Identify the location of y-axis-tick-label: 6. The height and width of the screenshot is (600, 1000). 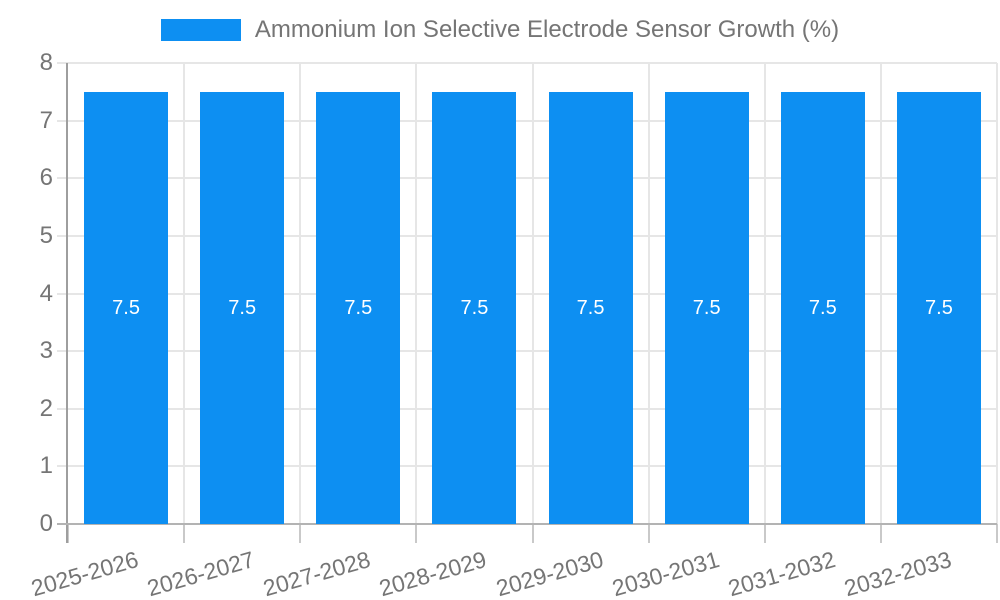
(46, 178).